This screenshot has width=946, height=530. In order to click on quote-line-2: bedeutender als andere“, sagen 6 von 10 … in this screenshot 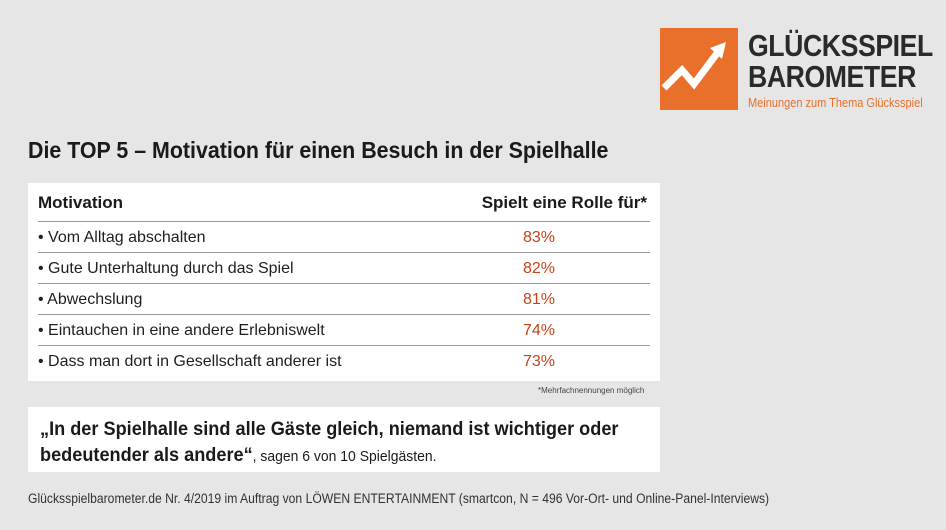, I will do `click(238, 455)`.